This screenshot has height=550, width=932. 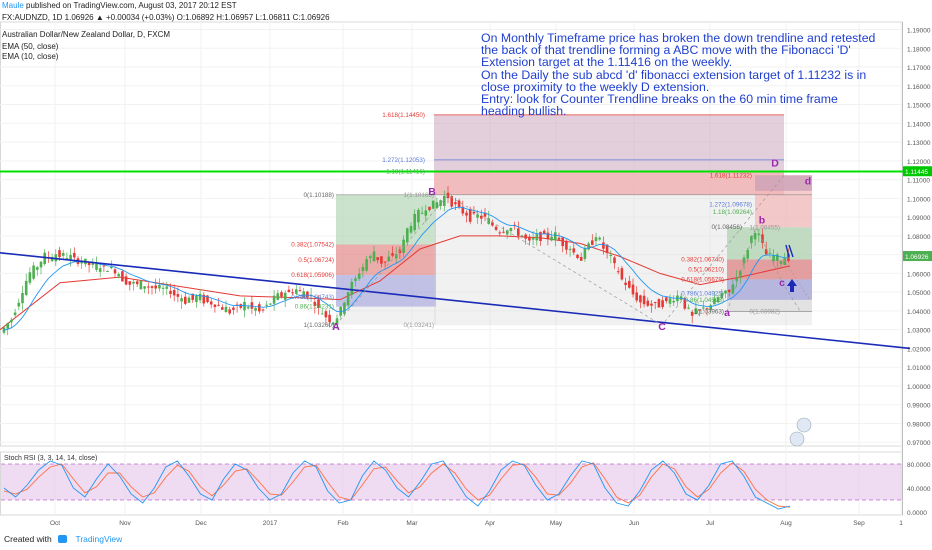 What do you see at coordinates (343, 523) in the screenshot?
I see `time-tick-label: Feb` at bounding box center [343, 523].